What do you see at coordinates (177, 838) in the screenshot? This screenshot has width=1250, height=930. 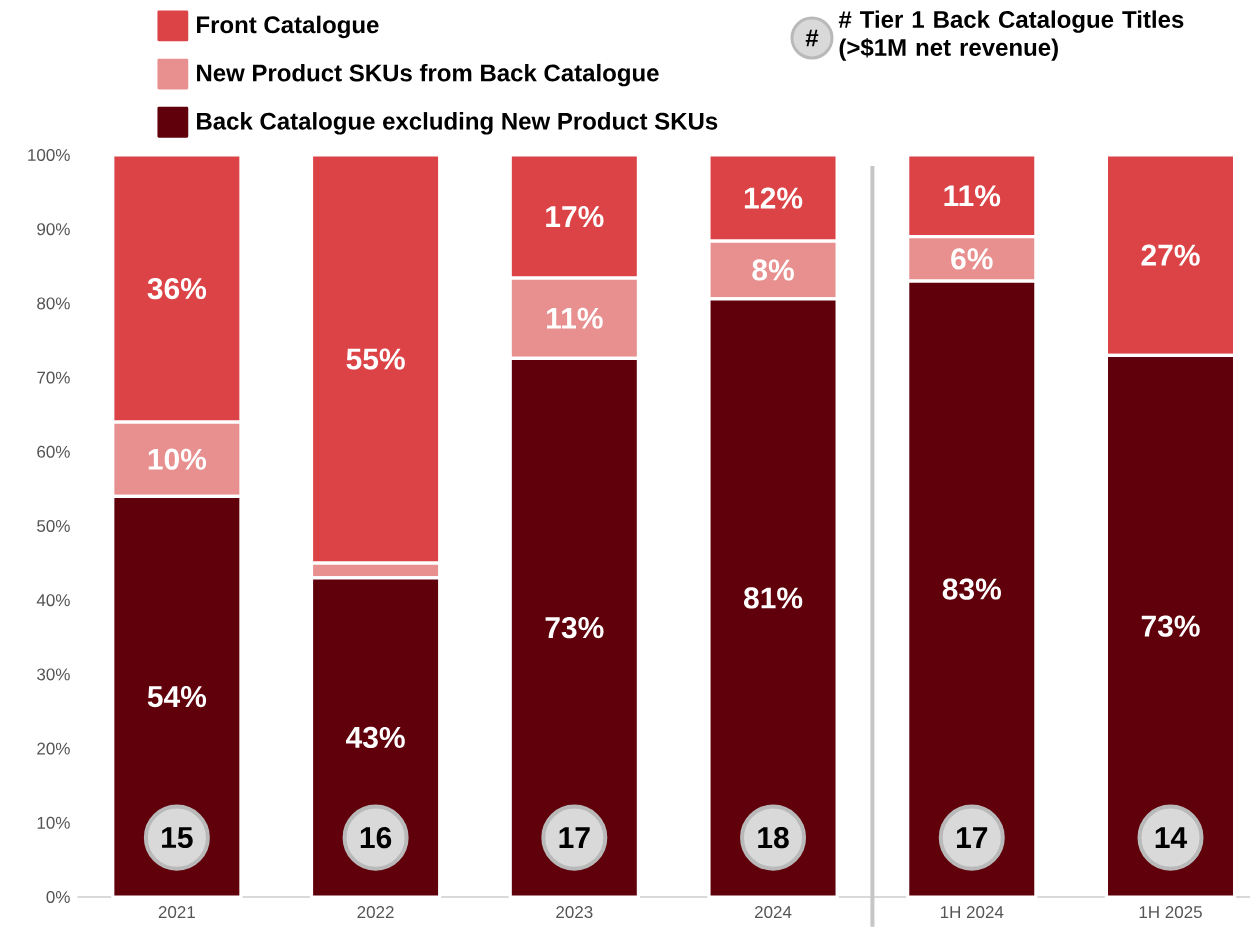 I see `annotation: 15` at bounding box center [177, 838].